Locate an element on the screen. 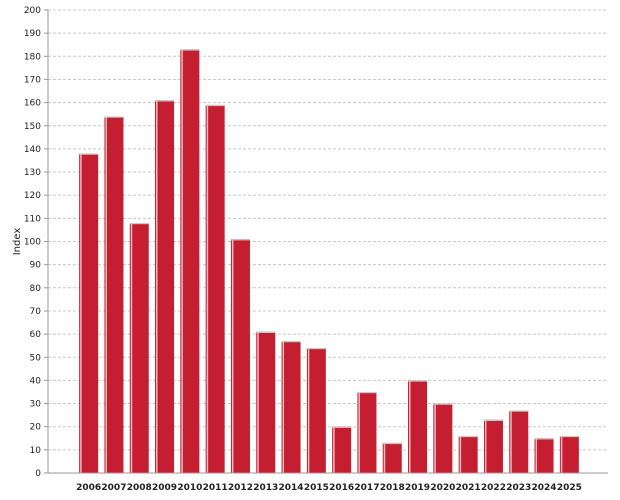 The height and width of the screenshot is (500, 620). x-tick-label: 2008 is located at coordinates (139, 488).